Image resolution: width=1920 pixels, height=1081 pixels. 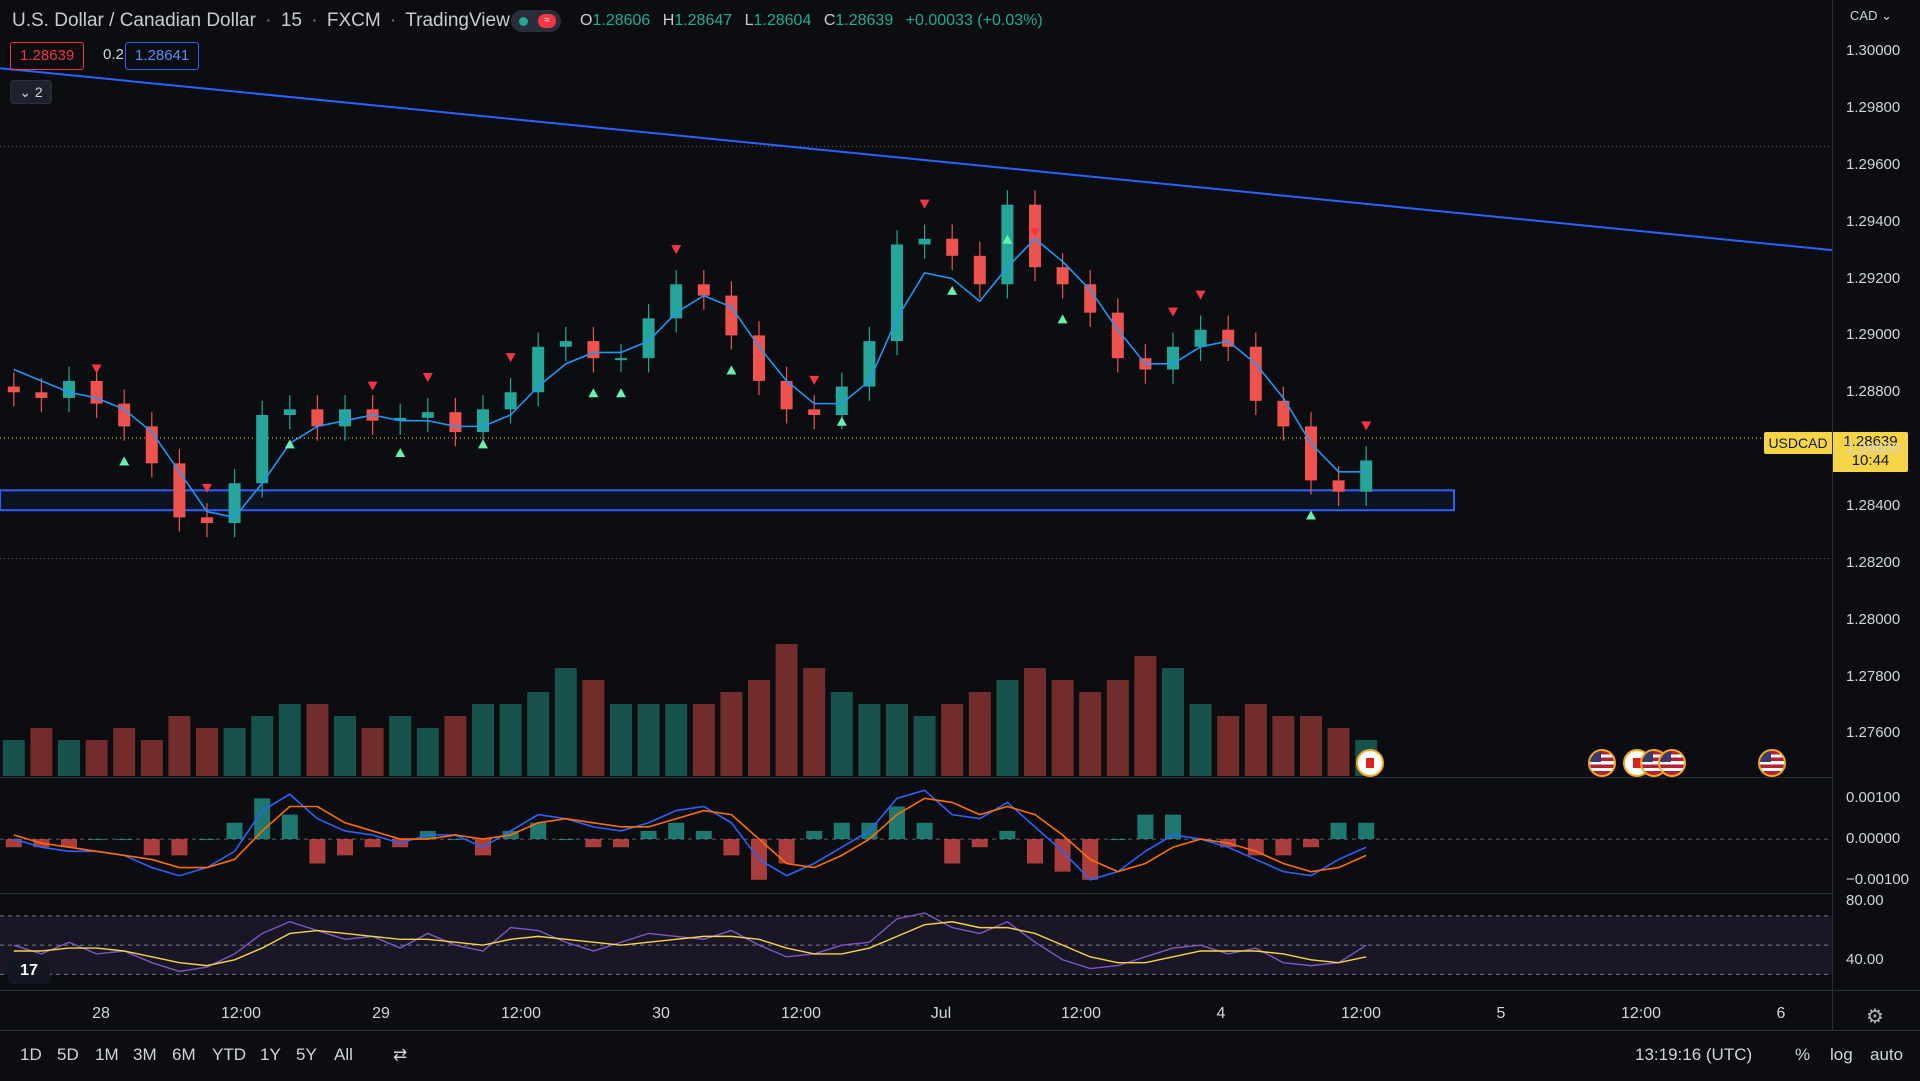 I want to click on date-range-icon: ⇄, so click(x=400, y=1054).